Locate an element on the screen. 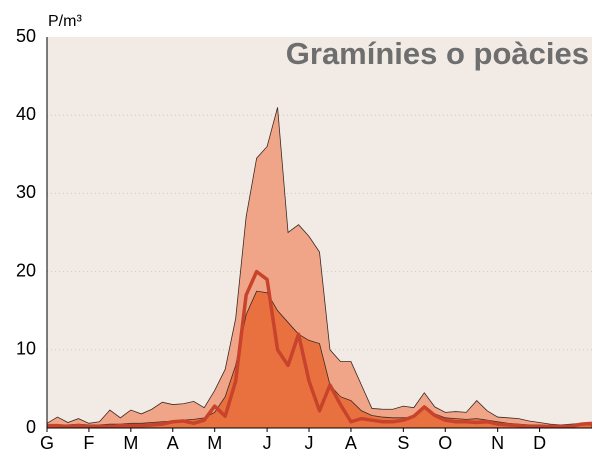  y-tick-label: 50 is located at coordinates (26, 36).